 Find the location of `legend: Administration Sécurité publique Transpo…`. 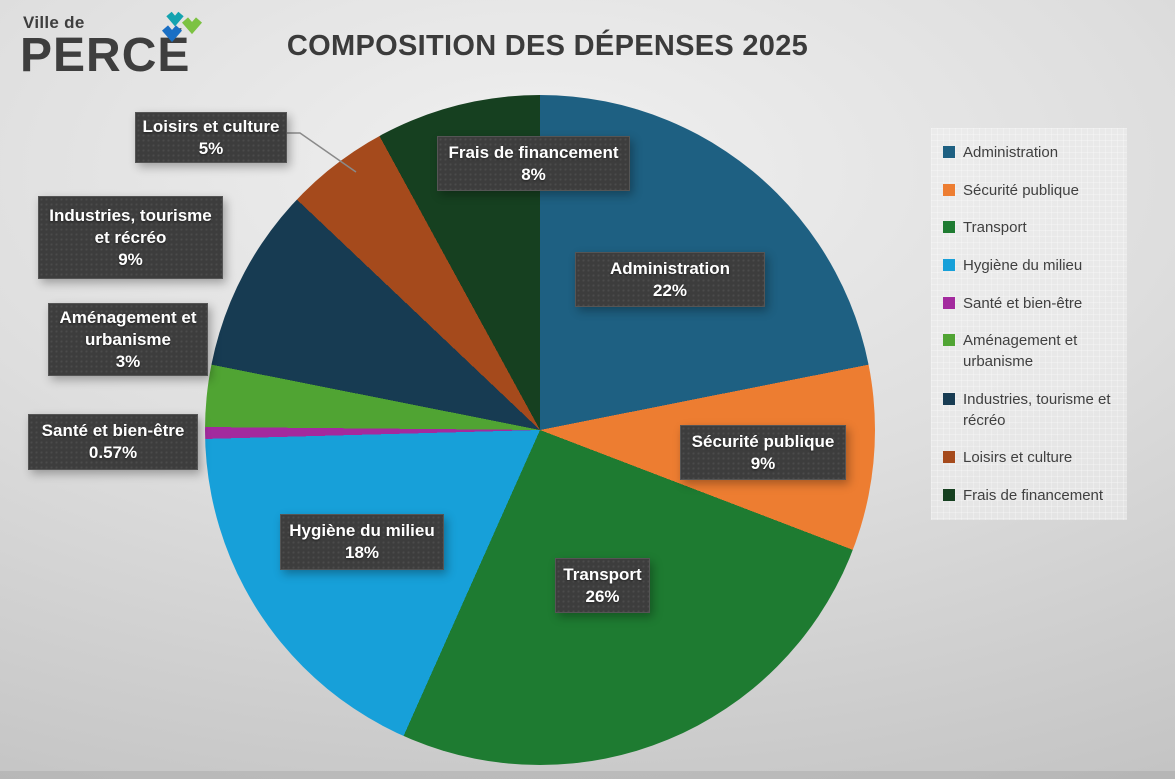

legend: Administration Sécurité publique Transpo… is located at coordinates (1029, 324).